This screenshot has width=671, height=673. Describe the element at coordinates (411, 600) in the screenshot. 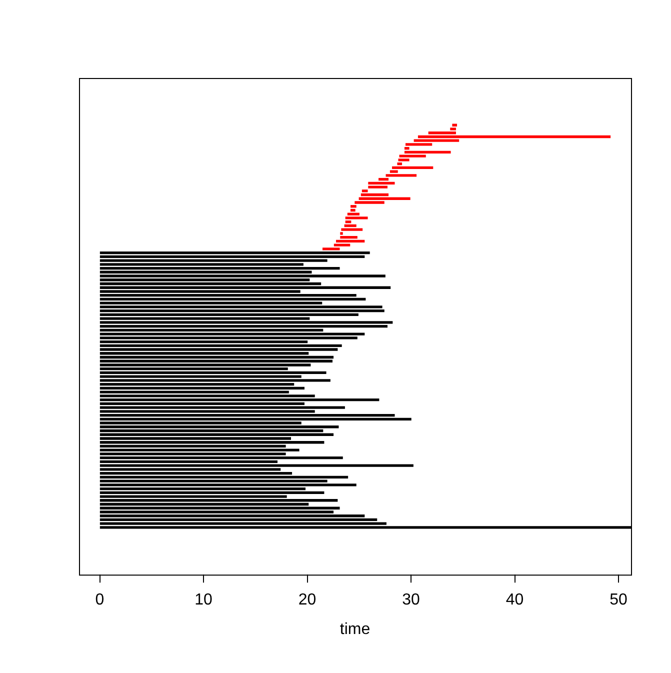

I see `x-tick-label: 30` at that location.